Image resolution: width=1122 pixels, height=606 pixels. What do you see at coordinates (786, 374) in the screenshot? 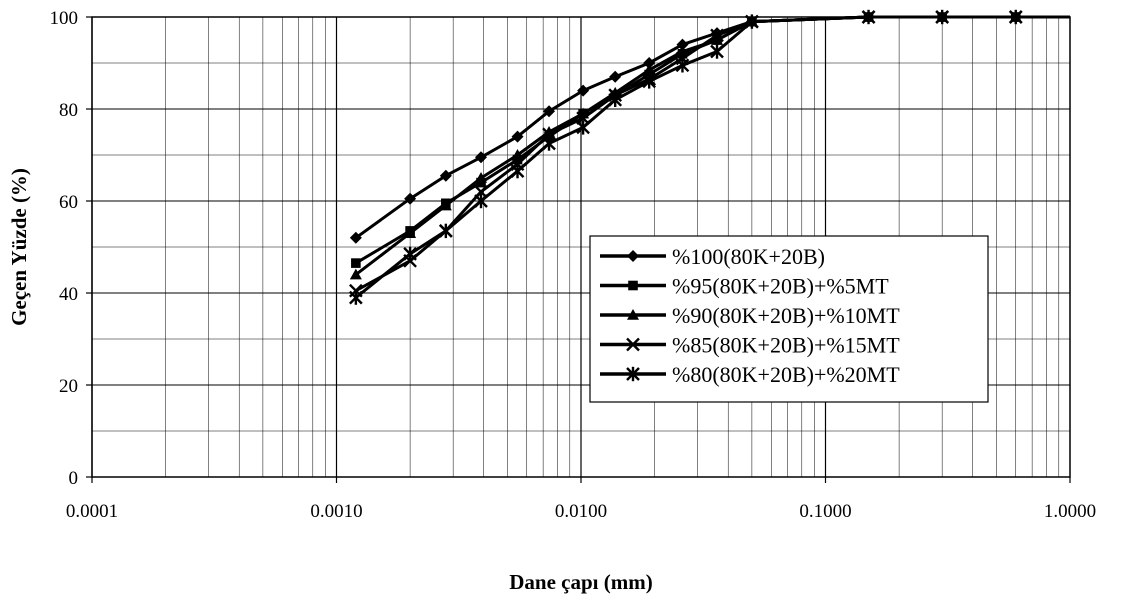
I see `legend-label: %80(80K+20B)+%20MT` at bounding box center [786, 374].